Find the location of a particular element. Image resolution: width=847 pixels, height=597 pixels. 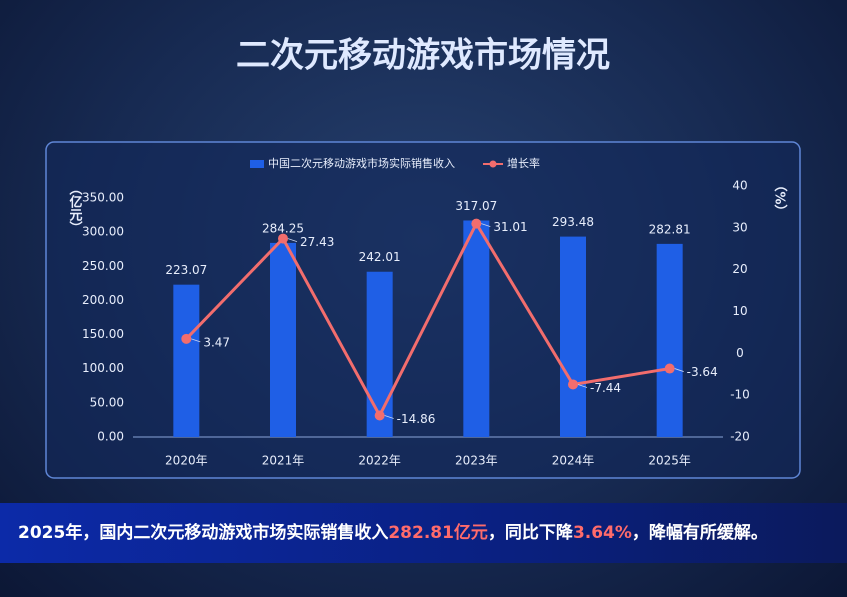

legend-label: 中国二次元移动游戏市场实际销售收入 is located at coordinates (361, 163).